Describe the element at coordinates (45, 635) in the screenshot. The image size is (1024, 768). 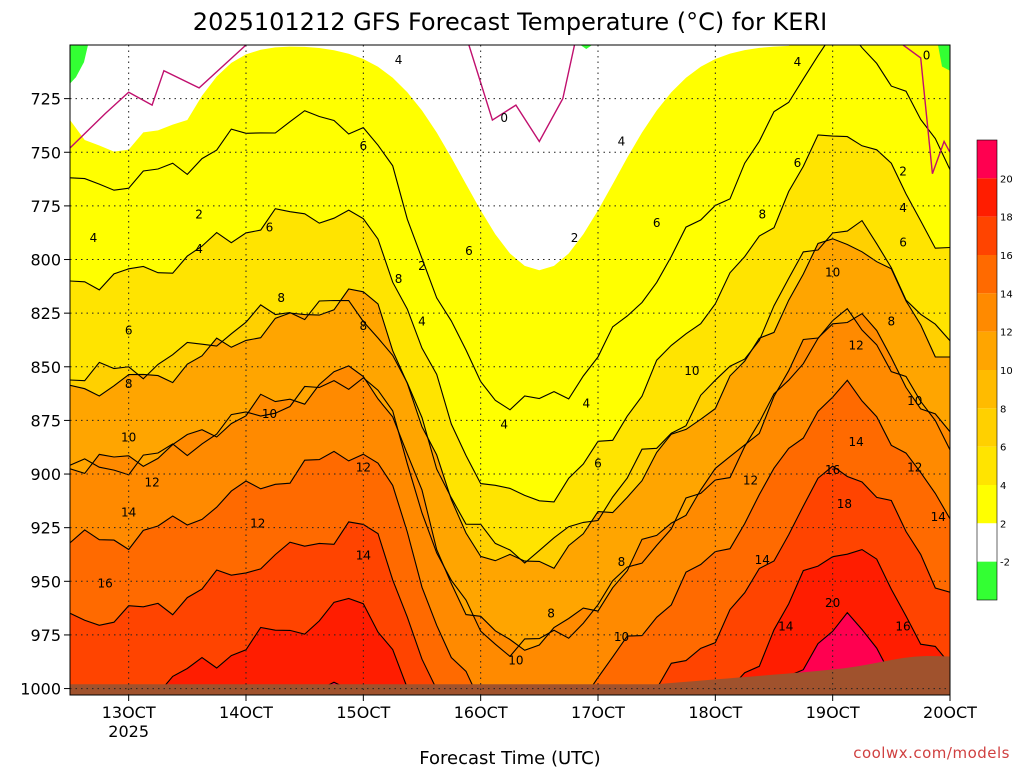
I see `y-tick-label: 975` at that location.